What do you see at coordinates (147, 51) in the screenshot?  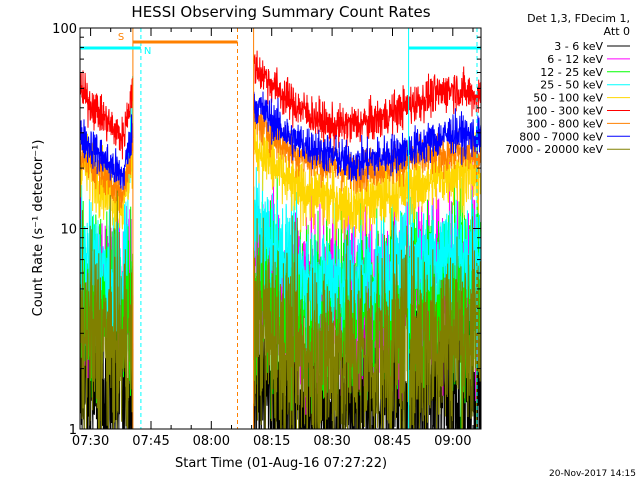 I see `flag-label-1: N` at bounding box center [147, 51].